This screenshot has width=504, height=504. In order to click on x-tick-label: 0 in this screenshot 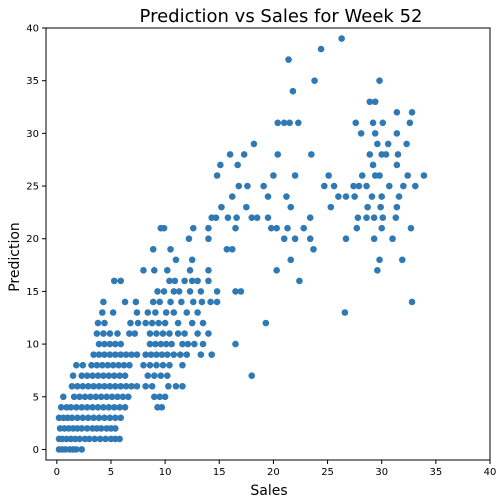, I will do `click(57, 472)`.